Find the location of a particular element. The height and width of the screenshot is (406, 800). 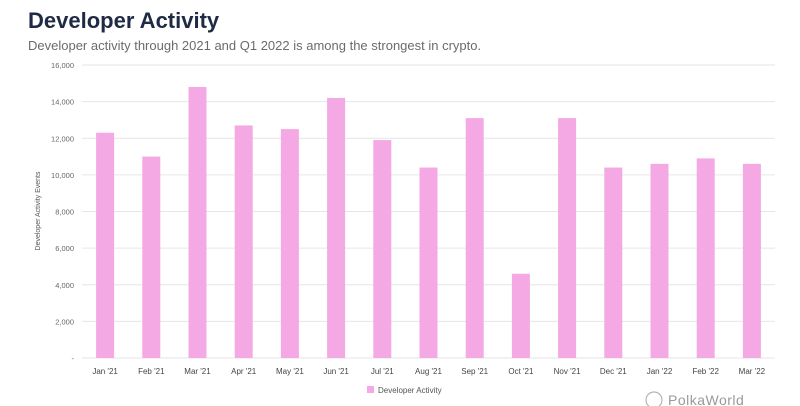

x-tick-label: Mar '22 is located at coordinates (752, 371).